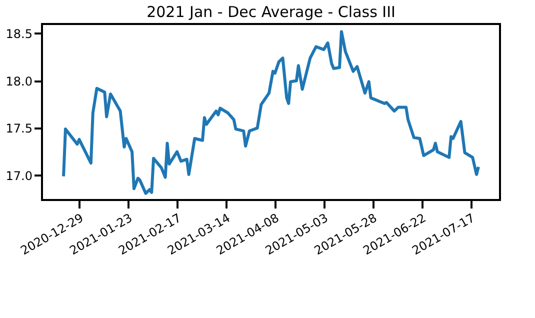  What do you see at coordinates (19, 33) in the screenshot?
I see `y-tick-label: 18.5` at bounding box center [19, 33].